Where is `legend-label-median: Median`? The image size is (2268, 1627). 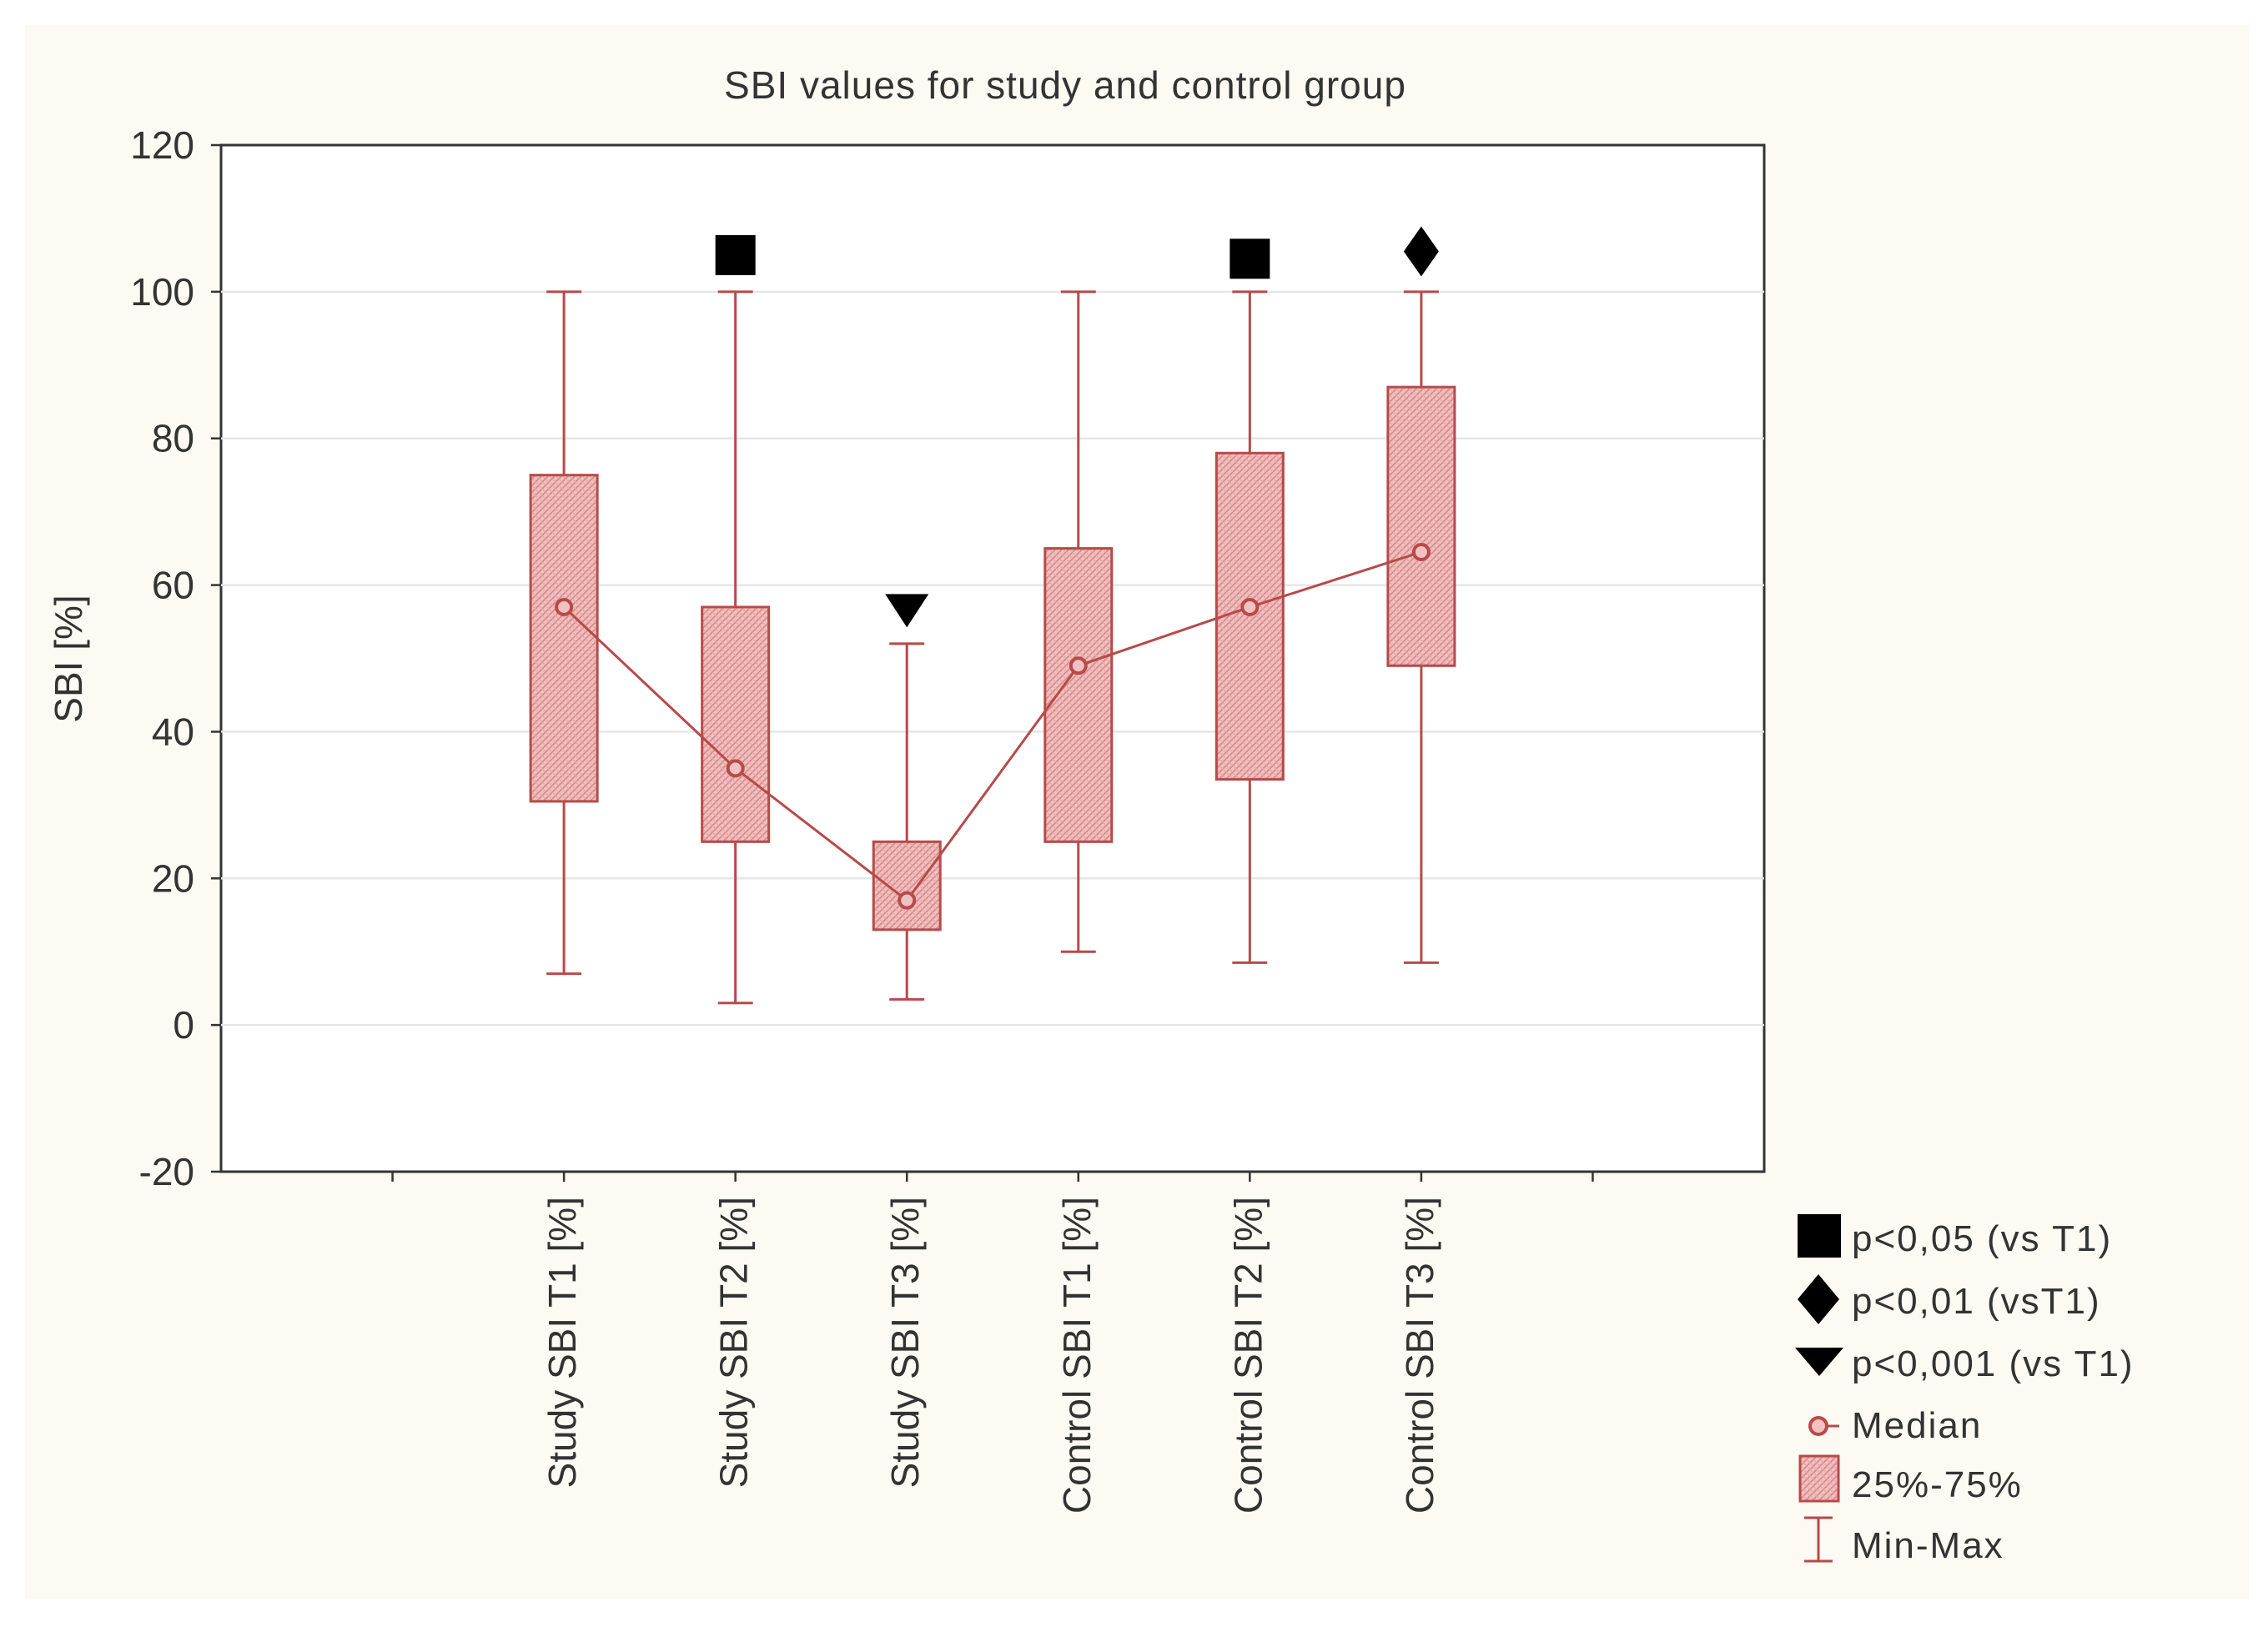 legend-label-median: Median is located at coordinates (1917, 1425).